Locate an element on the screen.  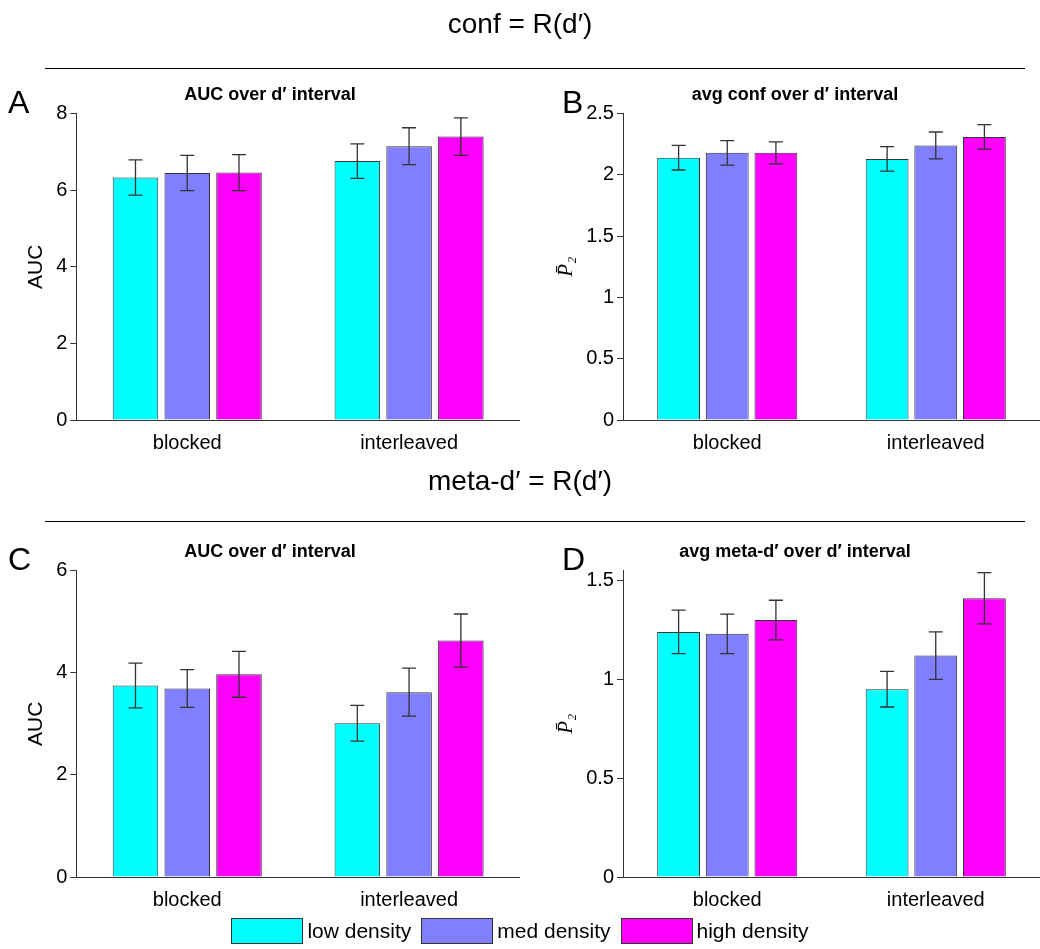
chart-title: avg conf over d′ interval is located at coordinates (795, 93).